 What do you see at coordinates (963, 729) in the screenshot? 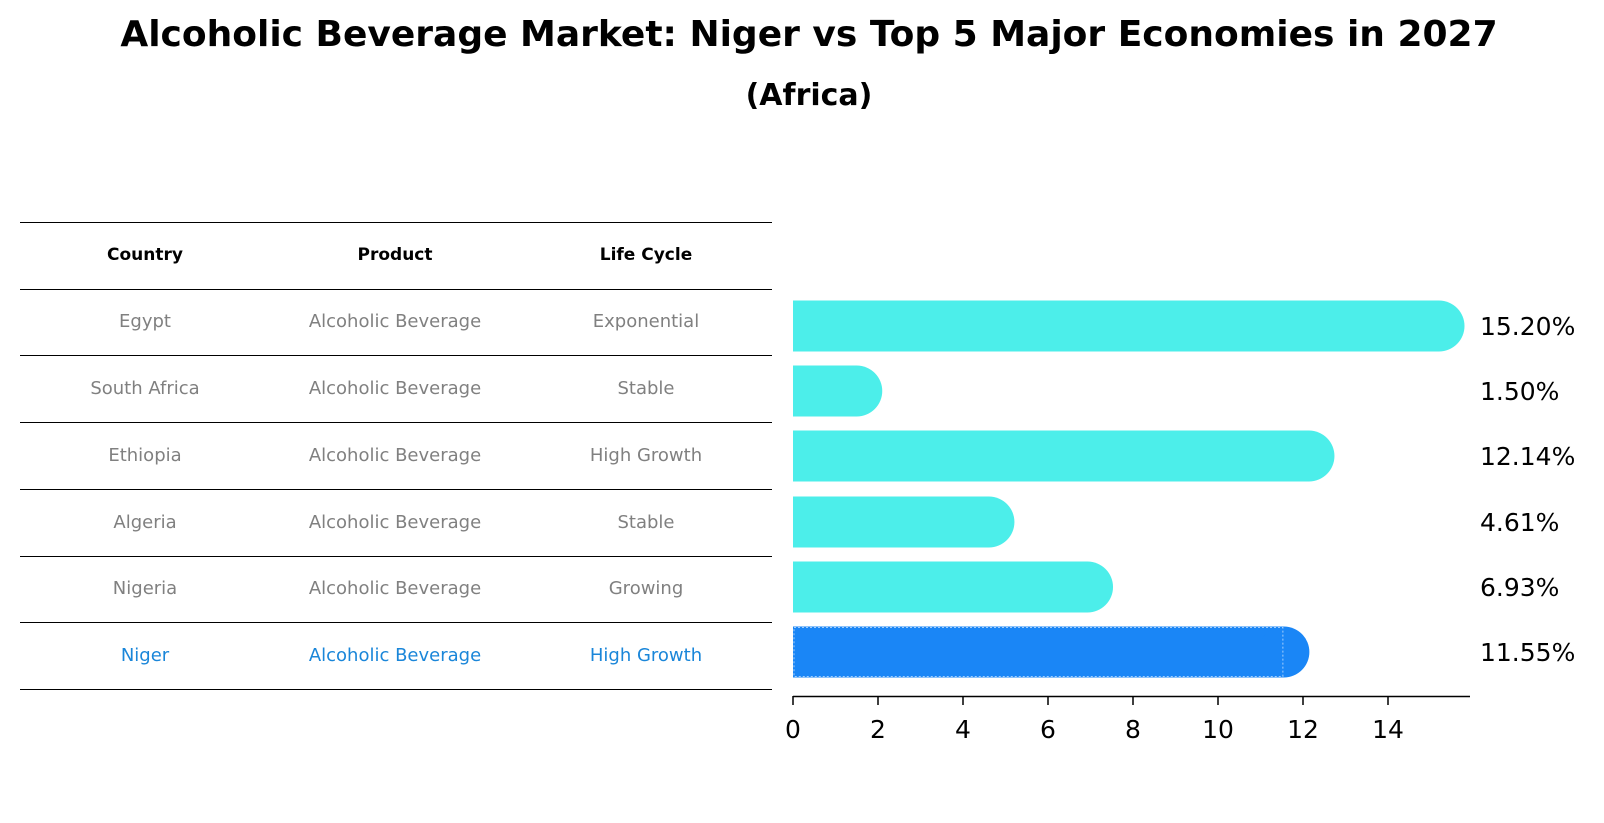
I see `x-tick-label: 4` at bounding box center [963, 729].